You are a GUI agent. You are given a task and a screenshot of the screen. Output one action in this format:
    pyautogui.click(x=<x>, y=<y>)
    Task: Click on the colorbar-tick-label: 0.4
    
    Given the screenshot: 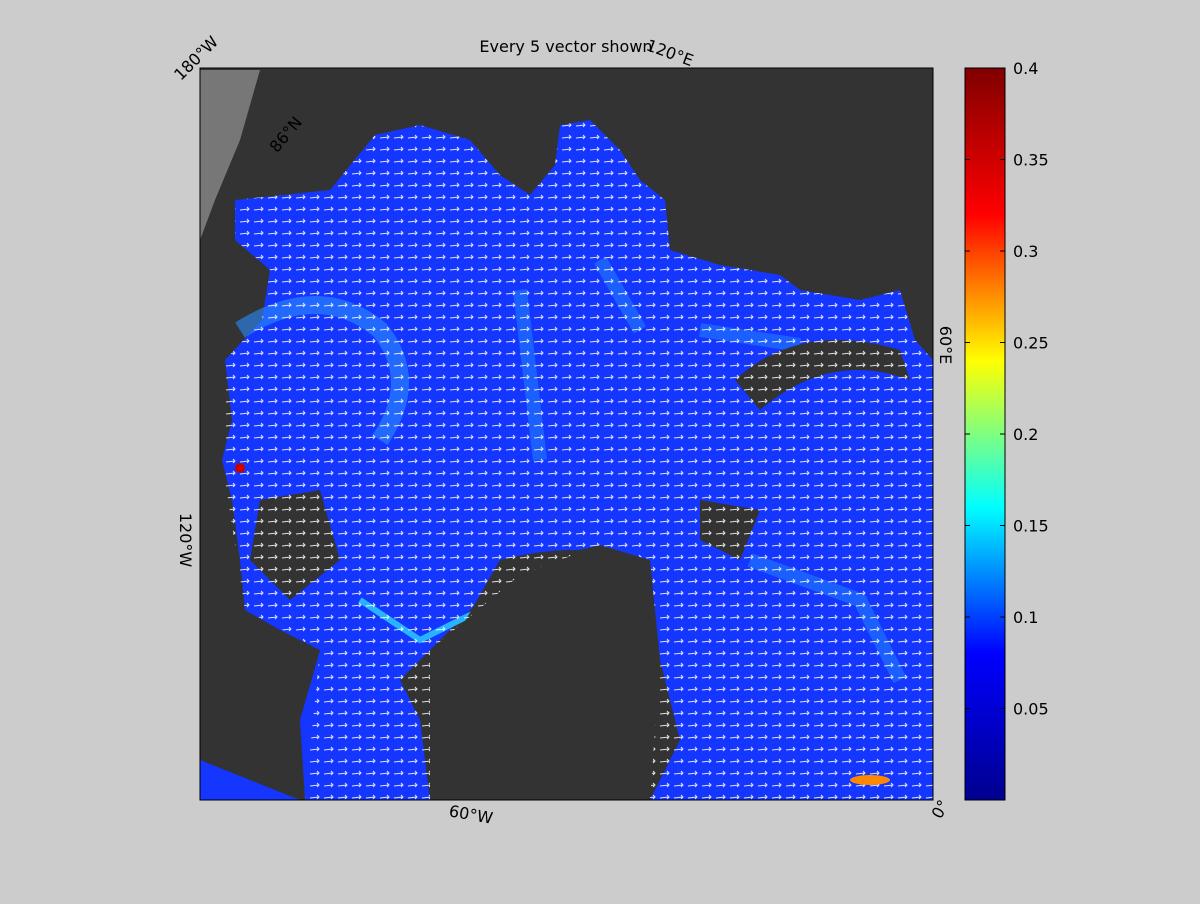 What is the action you would take?
    pyautogui.click(x=1025, y=68)
    